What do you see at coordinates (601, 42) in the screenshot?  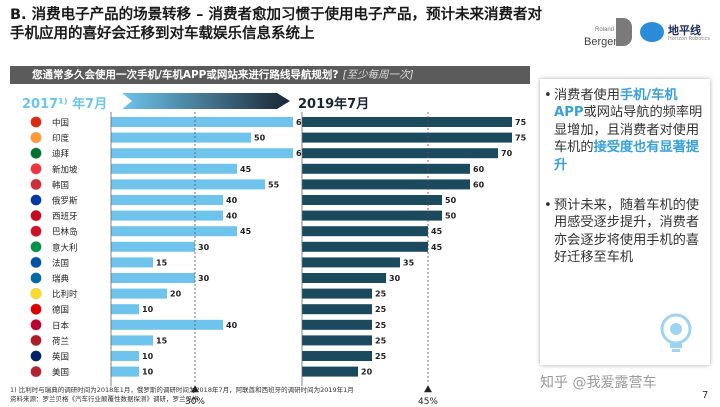 I see `roland-logo-text: Berger` at bounding box center [601, 42].